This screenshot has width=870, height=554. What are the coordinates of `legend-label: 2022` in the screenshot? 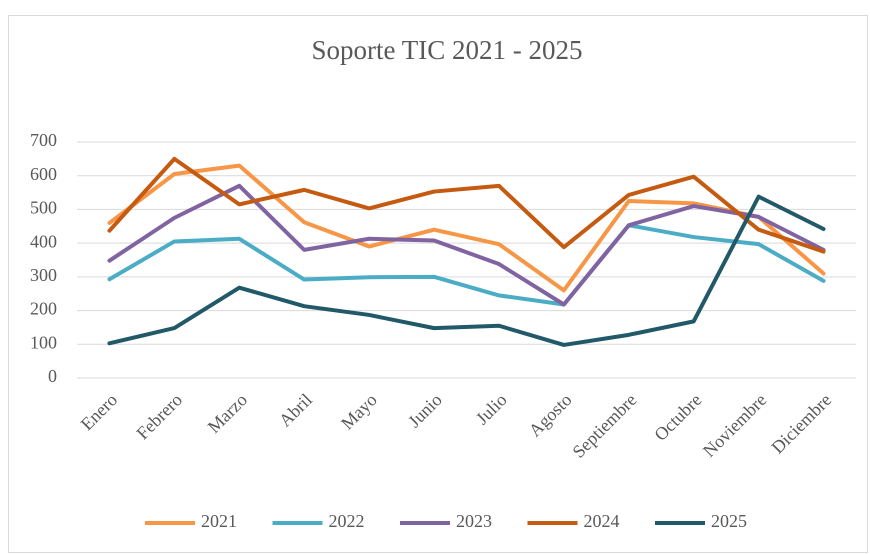 It's located at (347, 521).